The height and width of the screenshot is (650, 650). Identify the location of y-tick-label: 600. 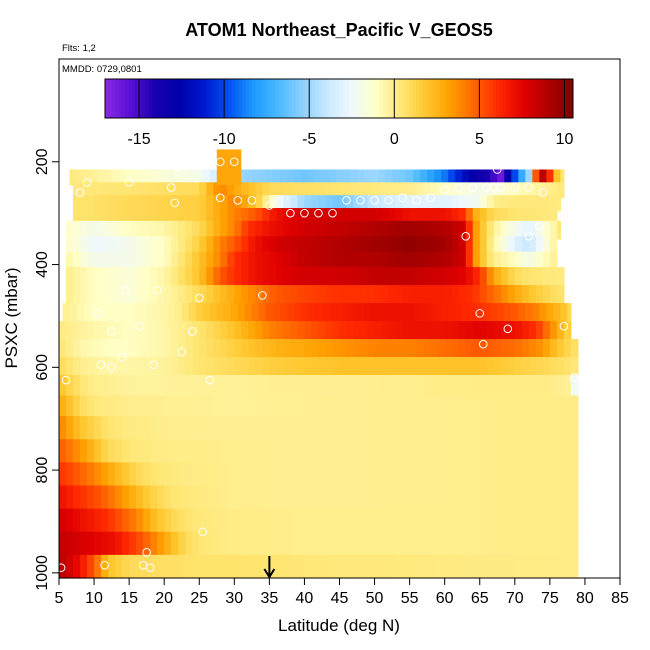
(42, 367).